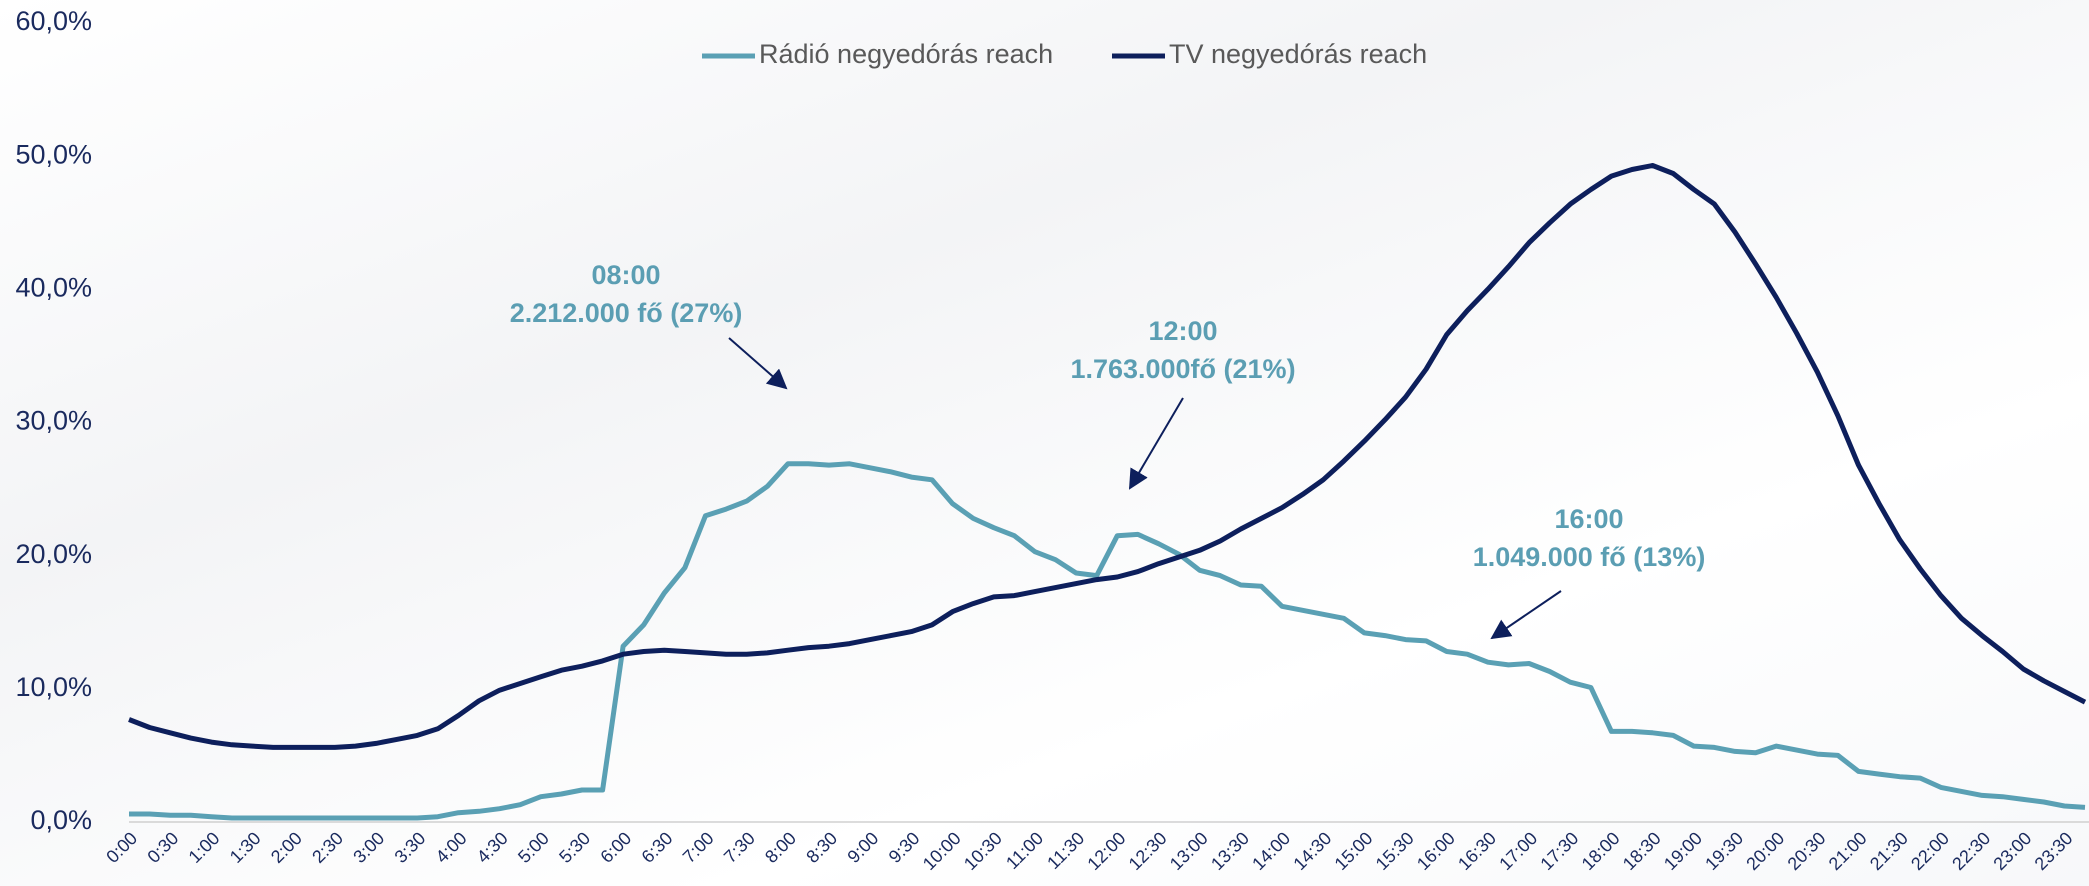  I want to click on annotation: 1.763.000fő (21%), so click(1182, 369).